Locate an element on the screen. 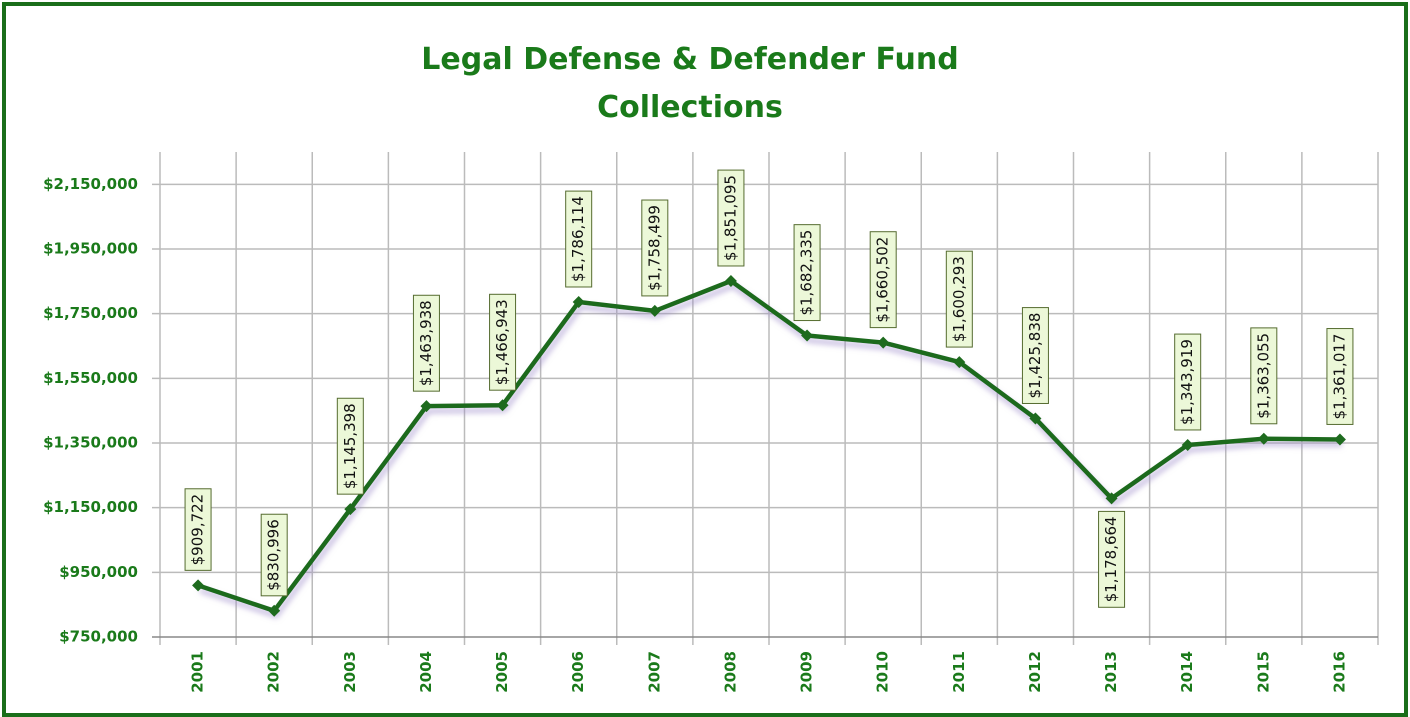 The height and width of the screenshot is (717, 1410). y-tick-label: $1,550,000 is located at coordinates (90, 378).